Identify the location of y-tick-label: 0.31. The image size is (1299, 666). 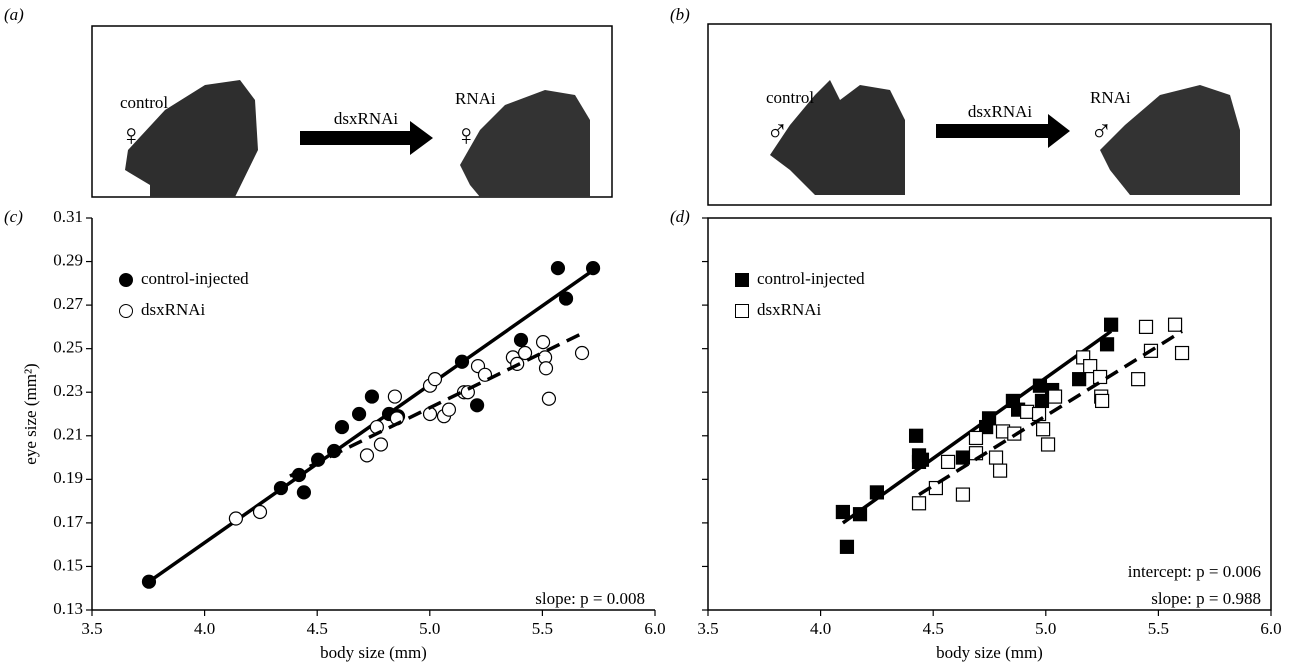
(68, 216).